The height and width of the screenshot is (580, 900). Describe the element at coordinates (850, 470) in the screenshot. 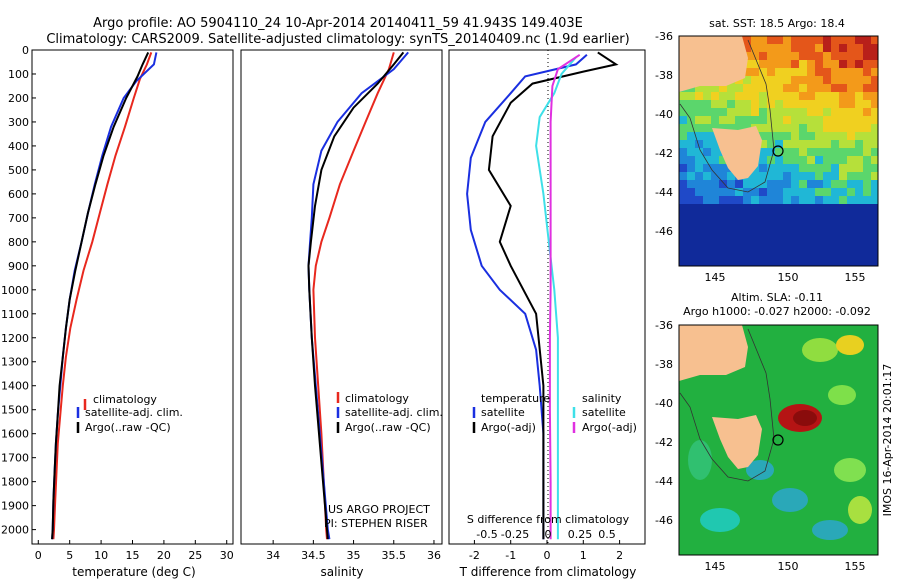

I see `sla-map-blob` at that location.